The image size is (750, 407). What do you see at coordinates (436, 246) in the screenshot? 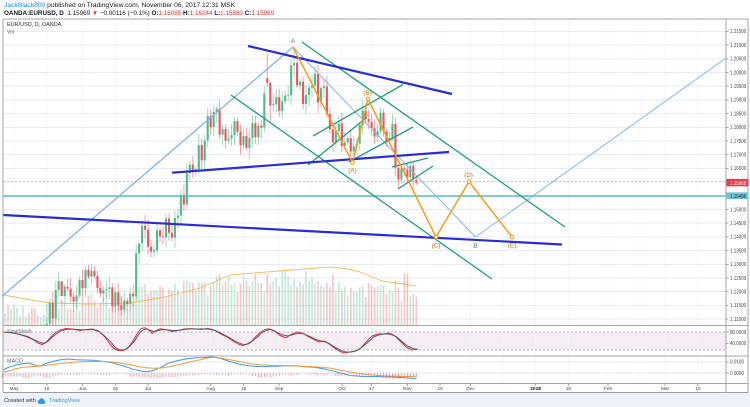
I see `svg-text: (C)` at bounding box center [436, 246].